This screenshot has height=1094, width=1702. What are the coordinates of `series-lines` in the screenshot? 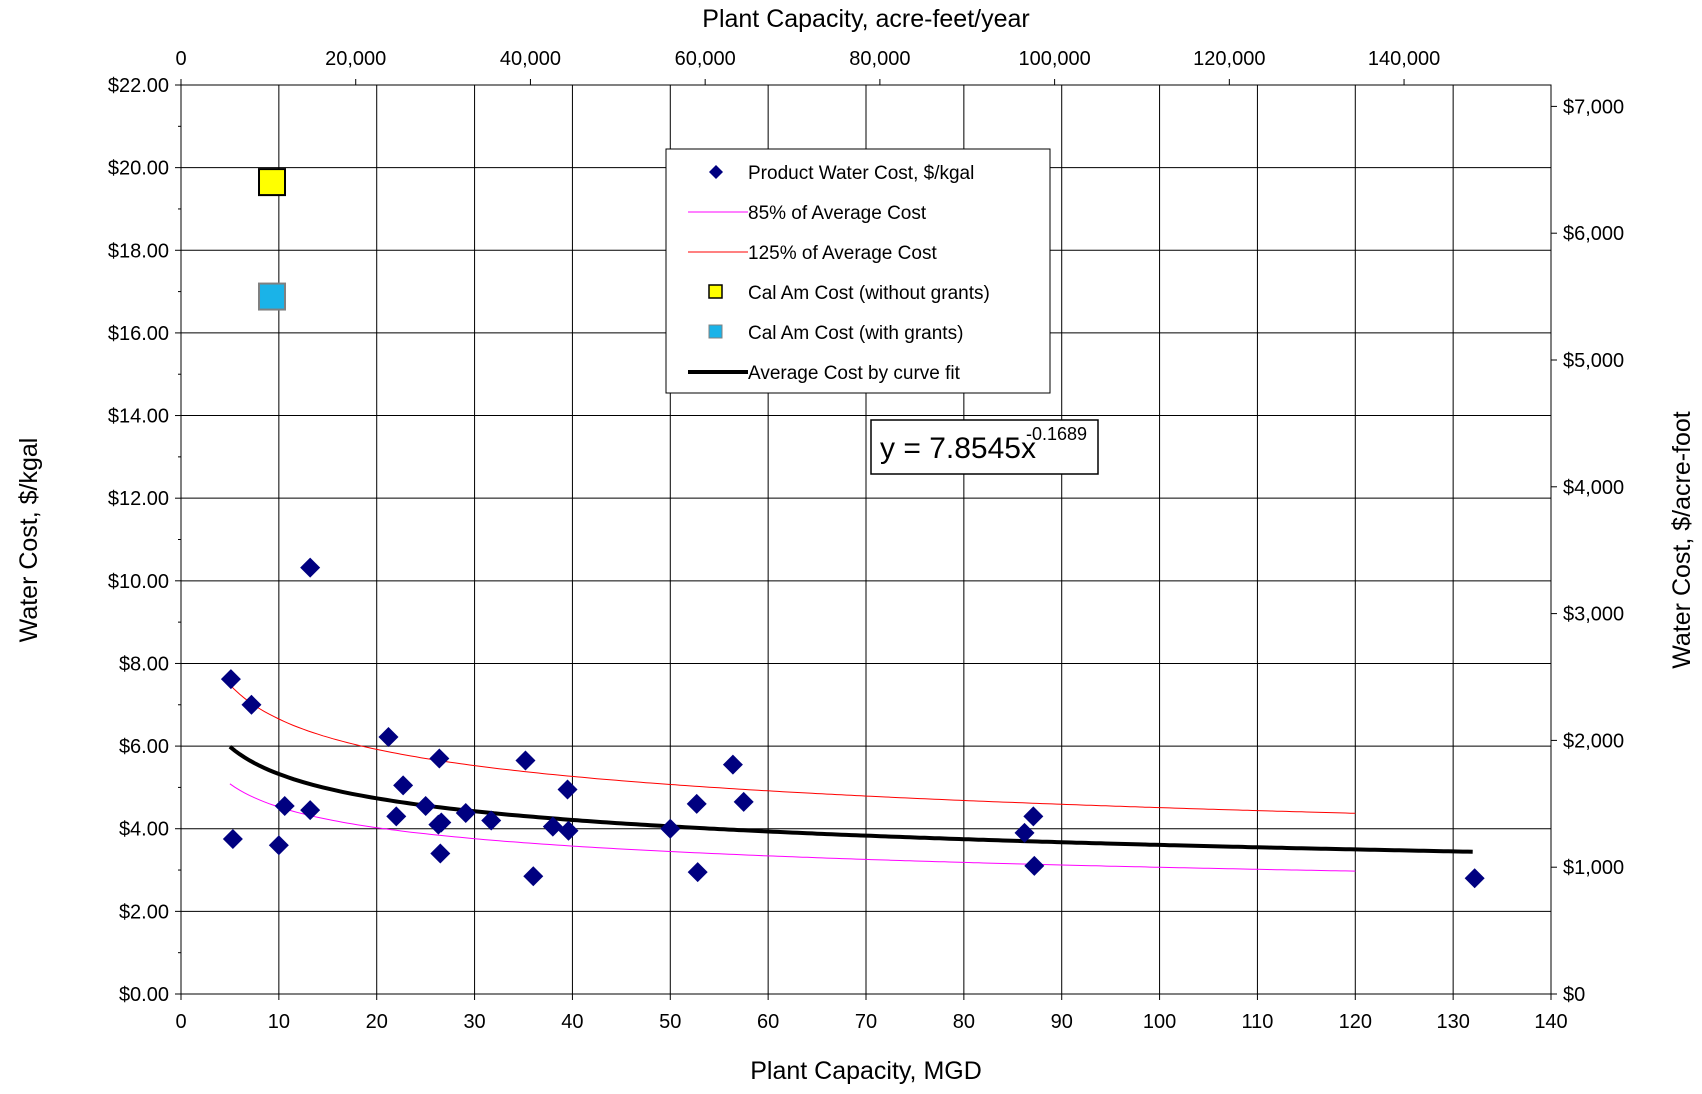 It's located at (850, 778).